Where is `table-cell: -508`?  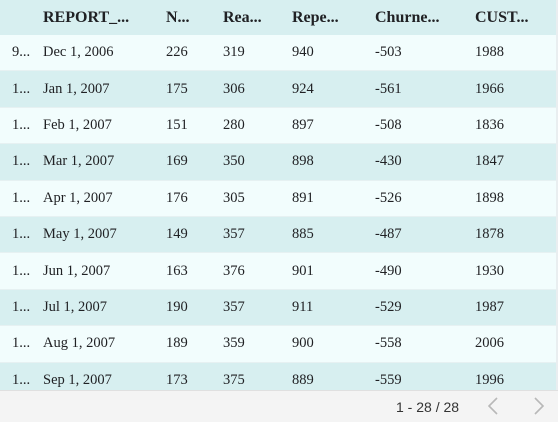 table-cell: -508 is located at coordinates (388, 124).